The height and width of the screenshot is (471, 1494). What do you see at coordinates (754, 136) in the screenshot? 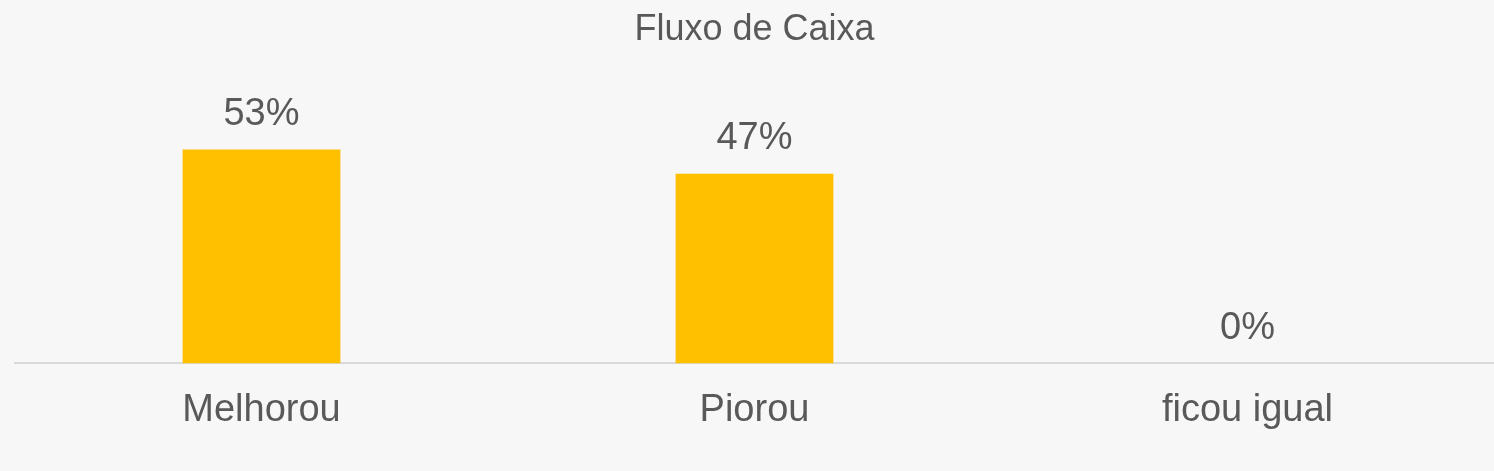
I see `data-label: 47%` at bounding box center [754, 136].